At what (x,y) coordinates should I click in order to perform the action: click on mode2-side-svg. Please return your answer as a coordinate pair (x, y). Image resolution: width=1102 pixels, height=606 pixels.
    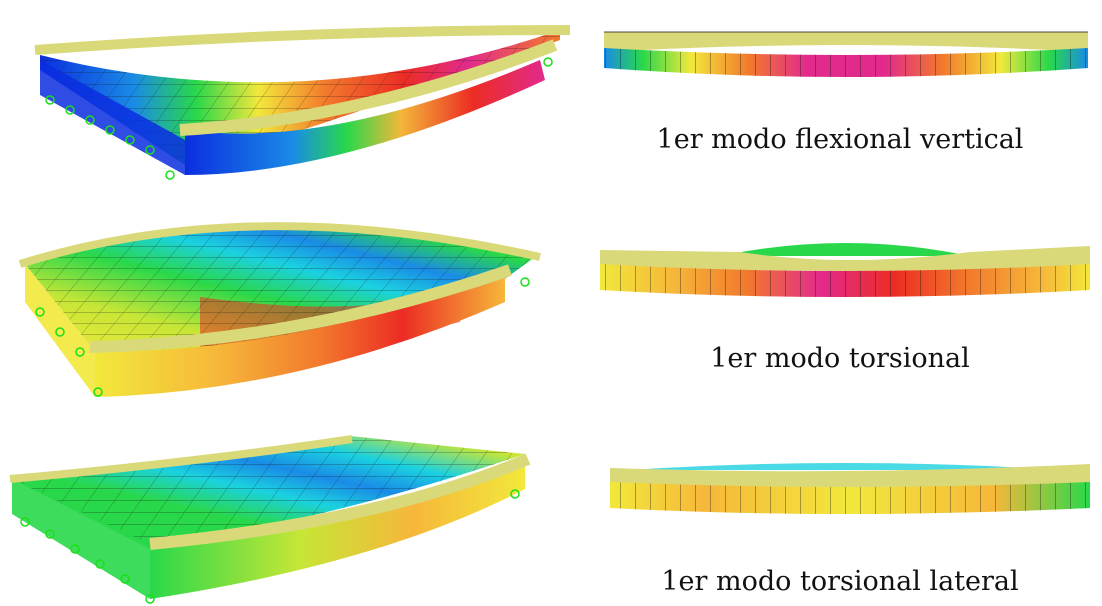
    Looking at the image, I should click on (845, 270).